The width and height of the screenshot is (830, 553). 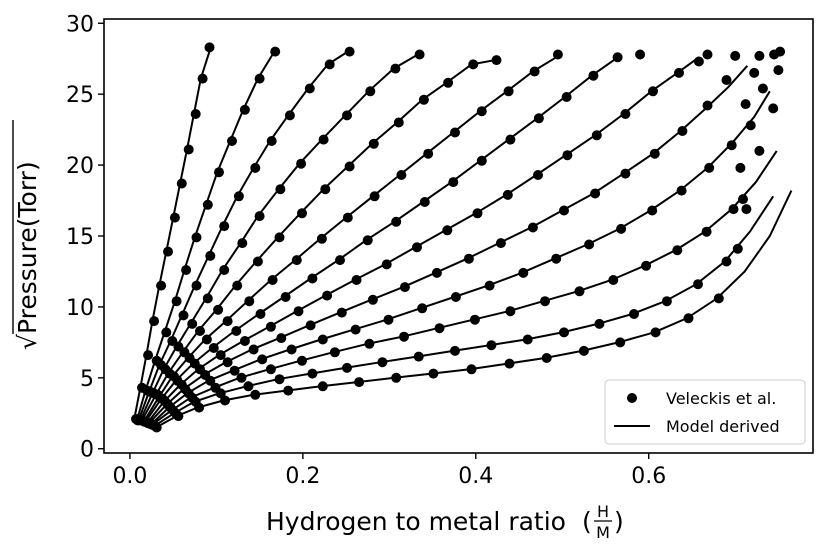 What do you see at coordinates (80, 237) in the screenshot?
I see `y-tick-label: 15` at bounding box center [80, 237].